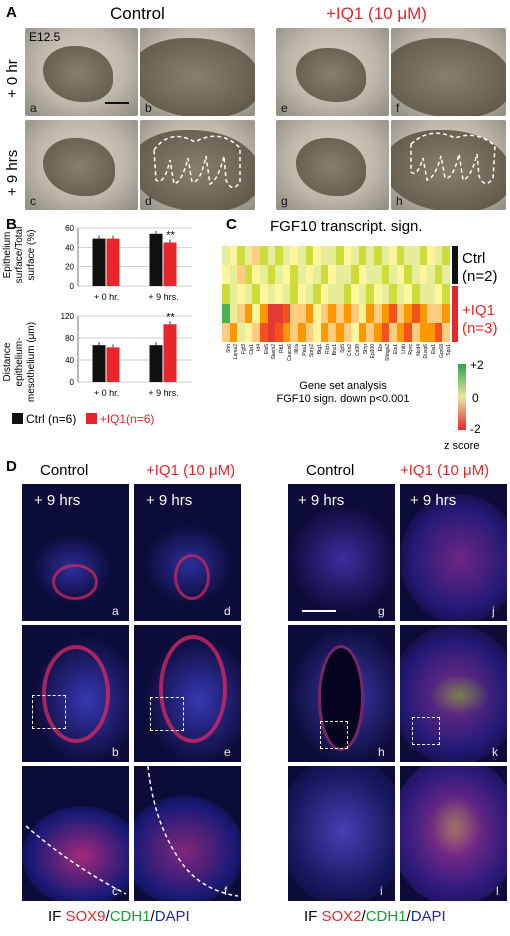  I want to click on gene-label: Ets5, so click(266, 349).